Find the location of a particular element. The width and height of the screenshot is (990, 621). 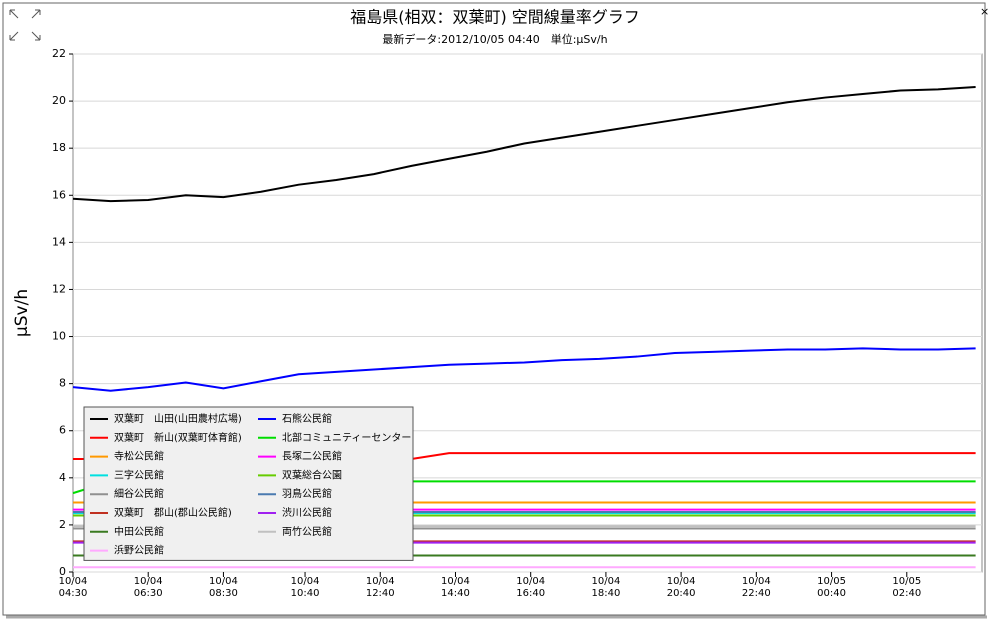

y-tick-label: 8 is located at coordinates (62, 383).